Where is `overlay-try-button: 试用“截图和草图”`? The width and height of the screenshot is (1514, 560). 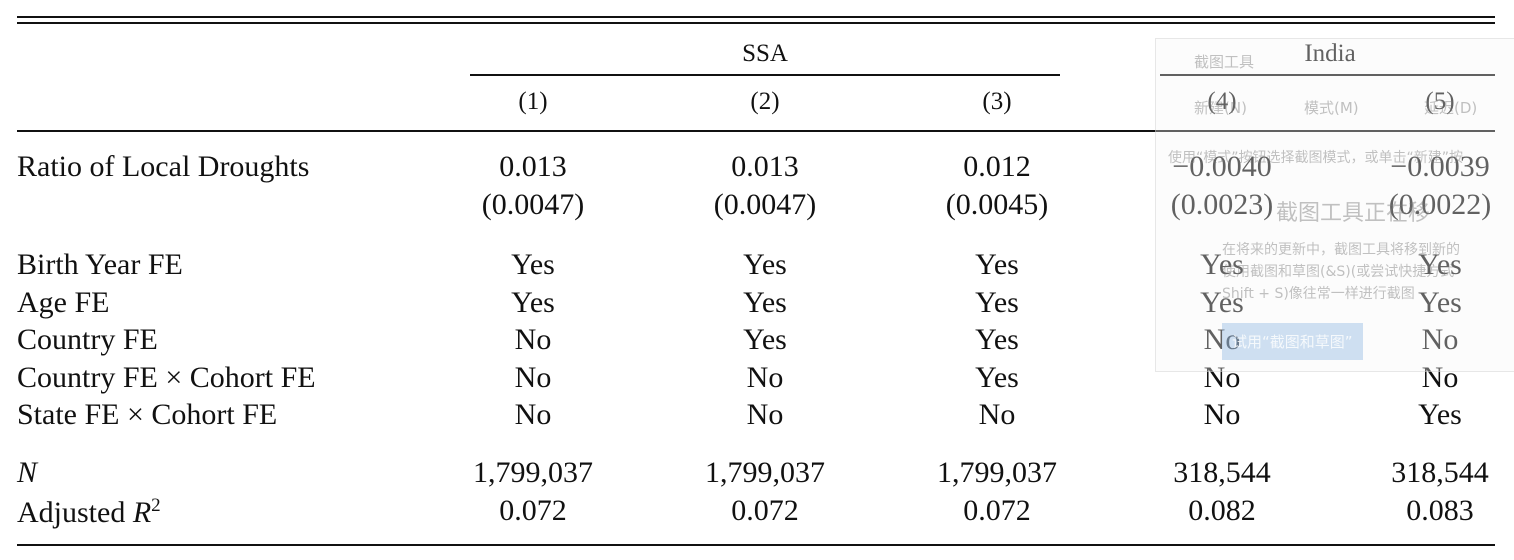 overlay-try-button: 试用“截图和草图” is located at coordinates (1292, 341).